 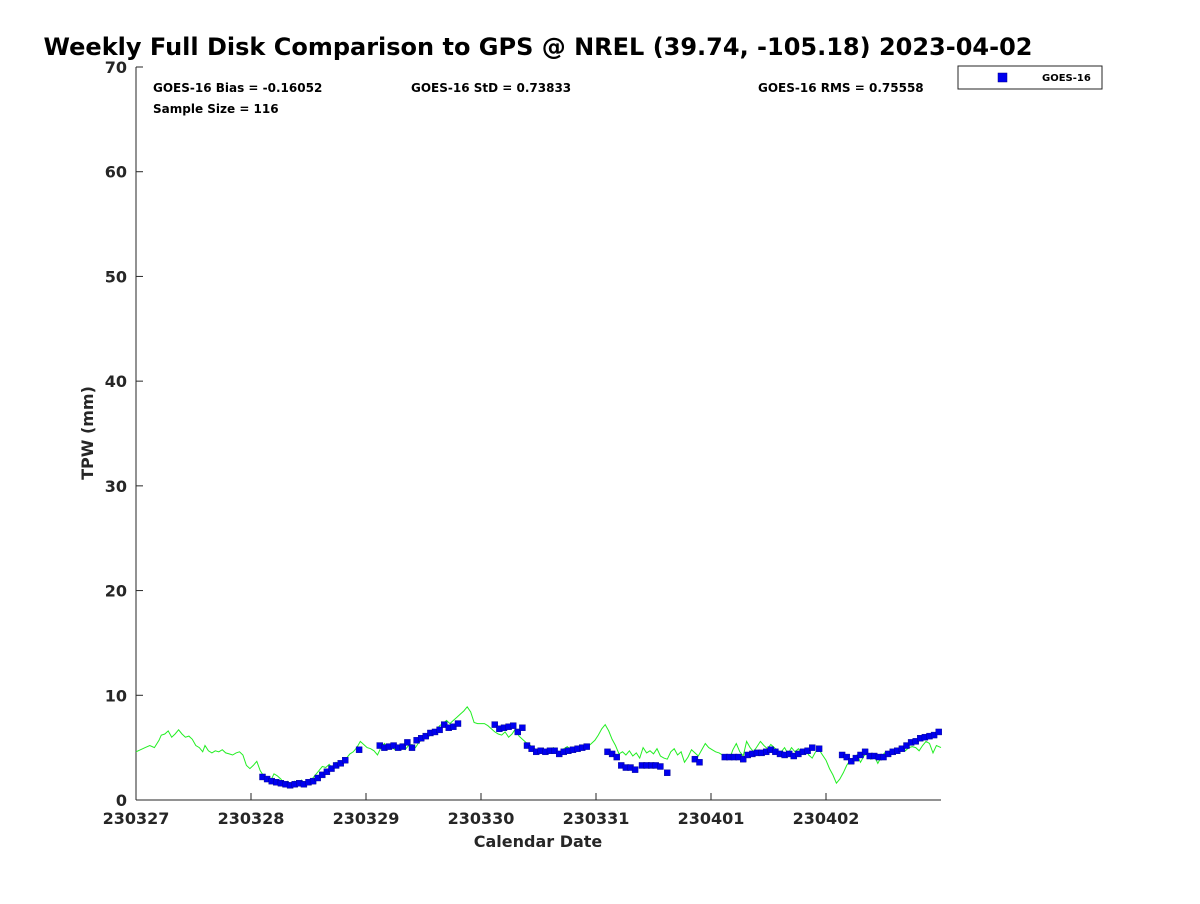 What do you see at coordinates (216, 109) in the screenshot?
I see `stat-sample-size: Sample Size = 116` at bounding box center [216, 109].